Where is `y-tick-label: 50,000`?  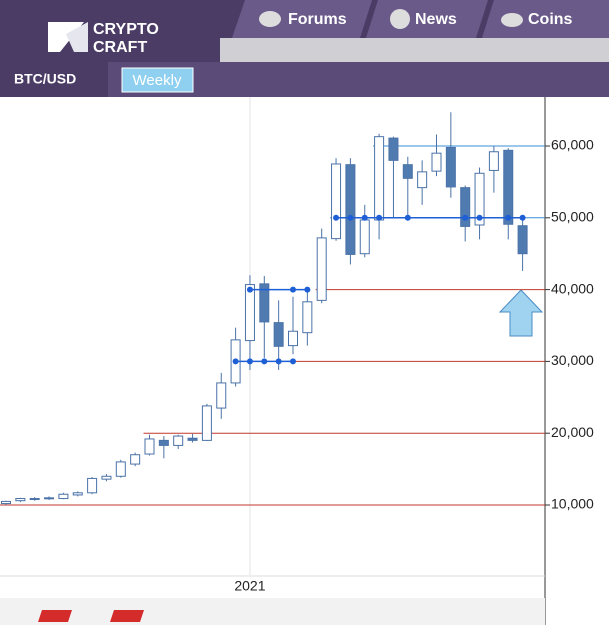
y-tick-label: 50,000 is located at coordinates (572, 217).